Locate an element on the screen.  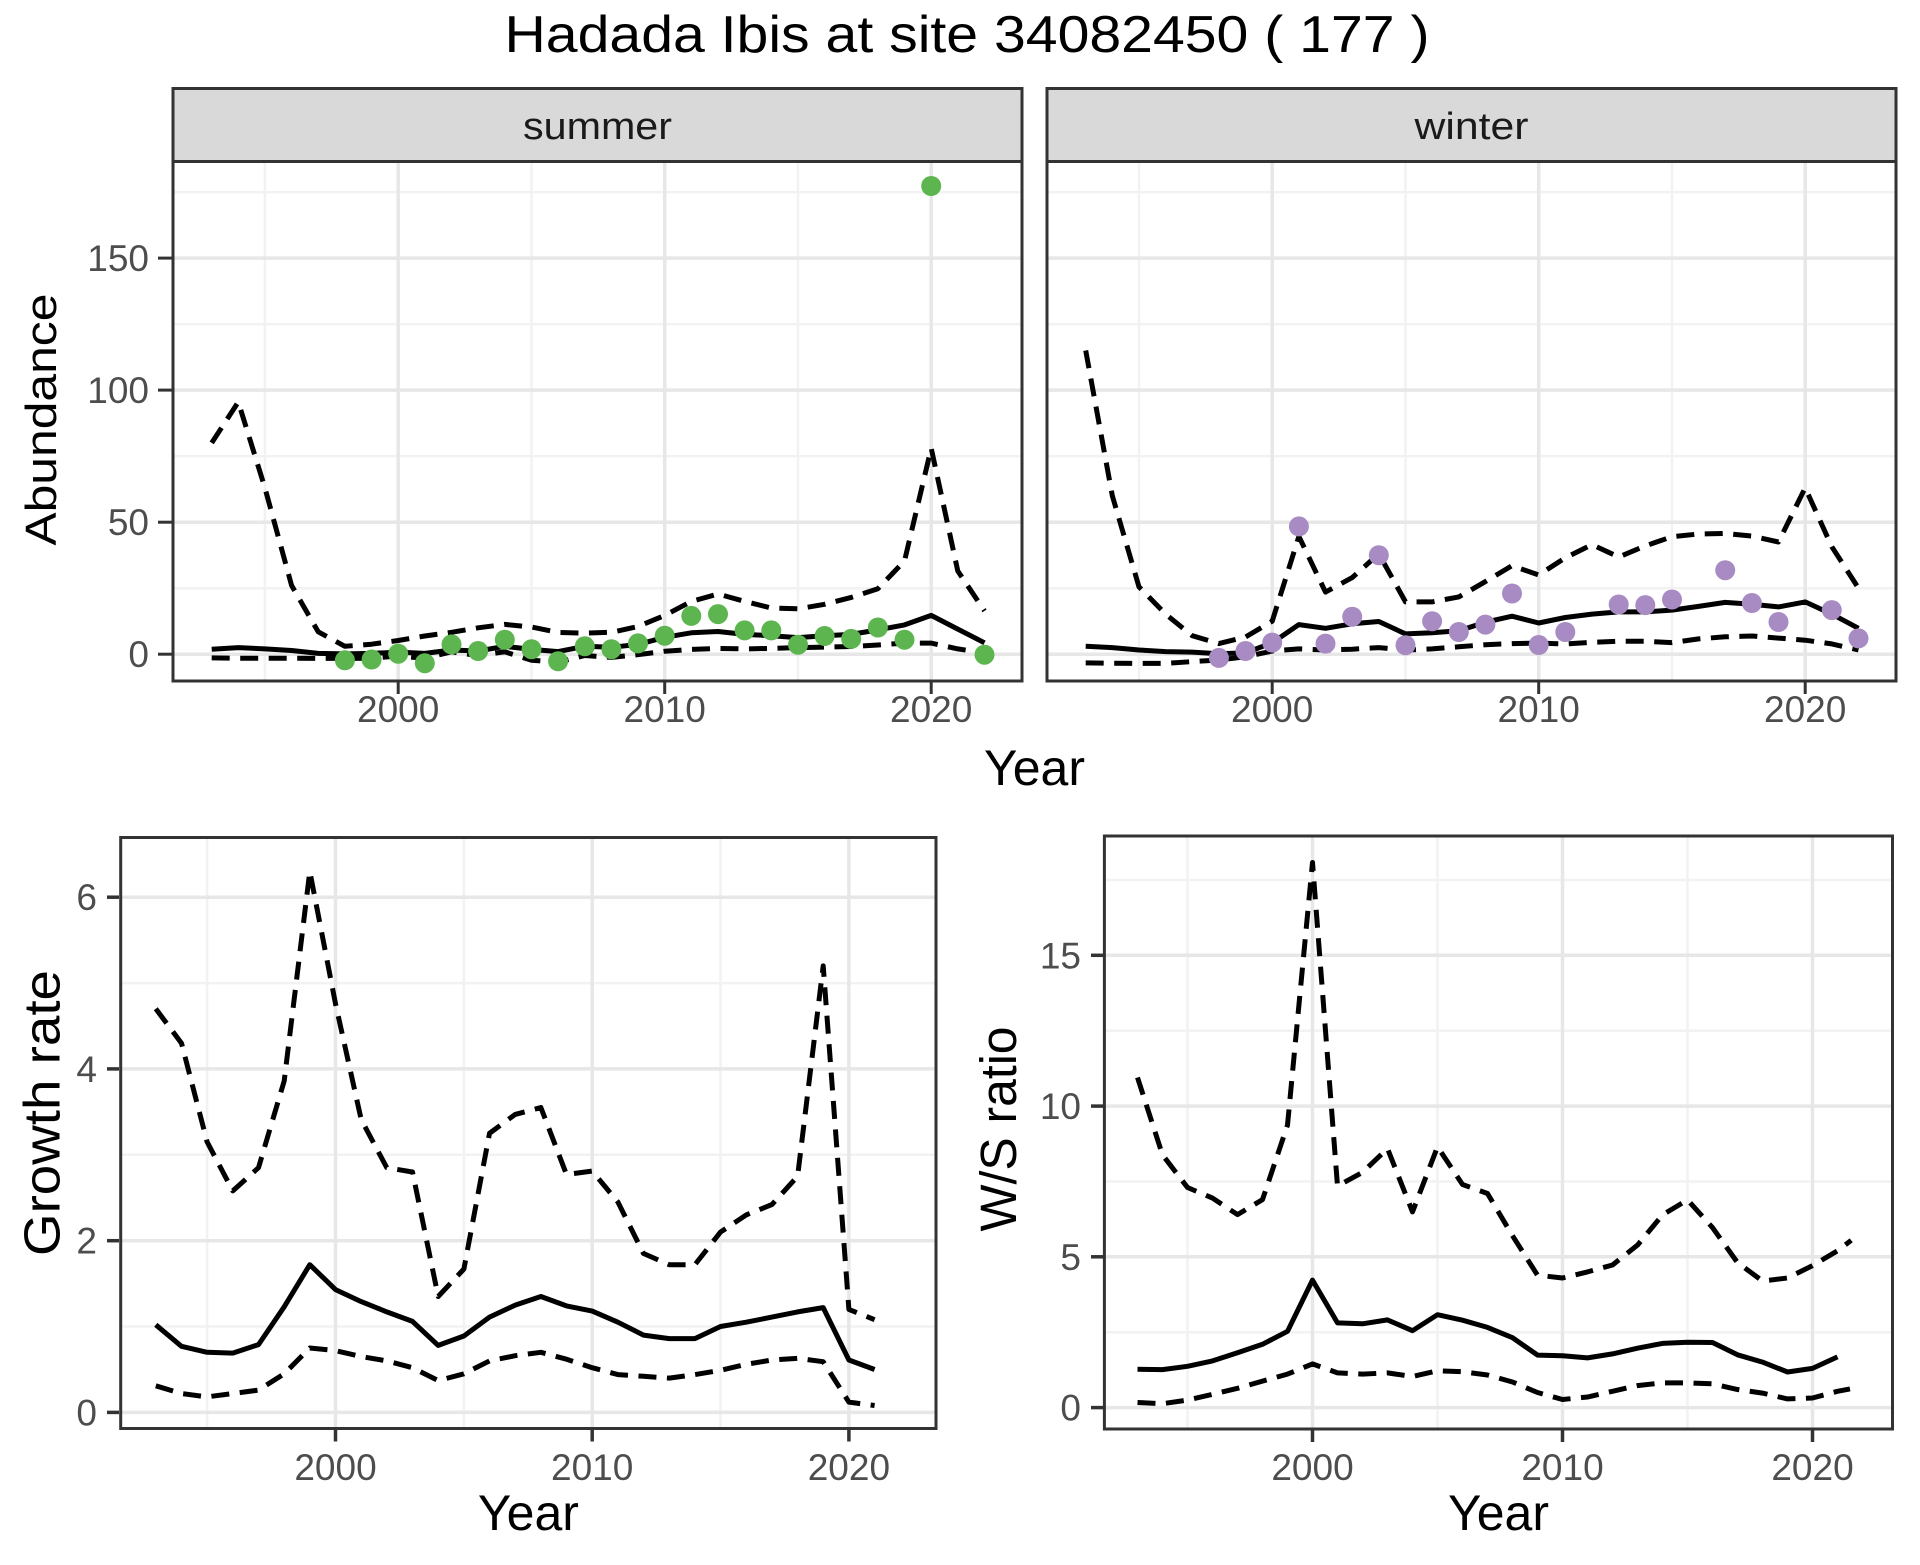
svg-text: 150 is located at coordinates (118, 258).